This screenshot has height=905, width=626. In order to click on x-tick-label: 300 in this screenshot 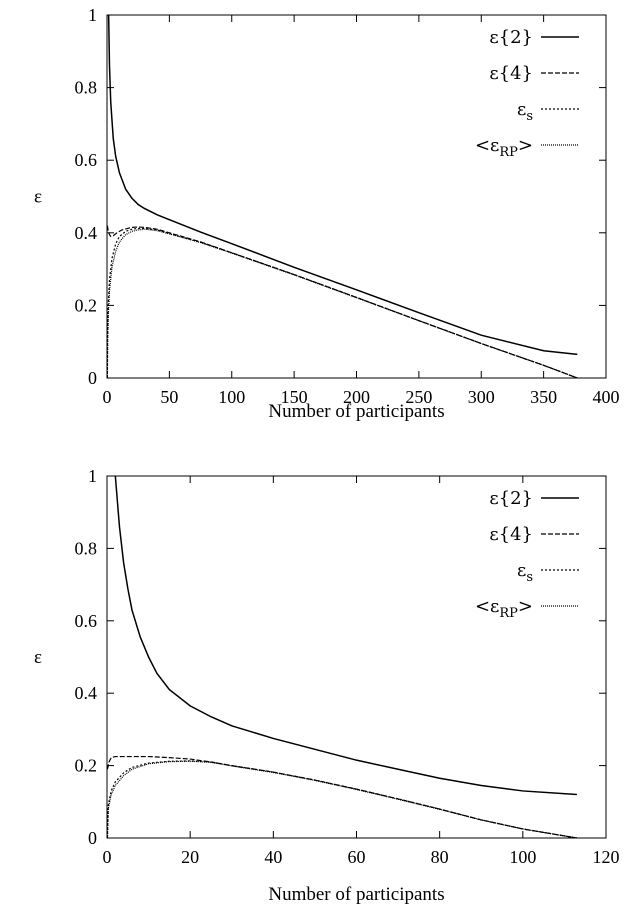, I will do `click(481, 397)`.